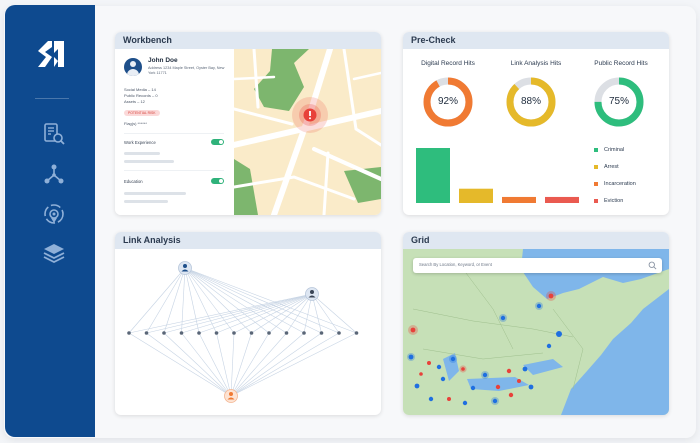 Image resolution: width=700 pixels, height=443 pixels. I want to click on donut-value-public: 75%, so click(618, 101).